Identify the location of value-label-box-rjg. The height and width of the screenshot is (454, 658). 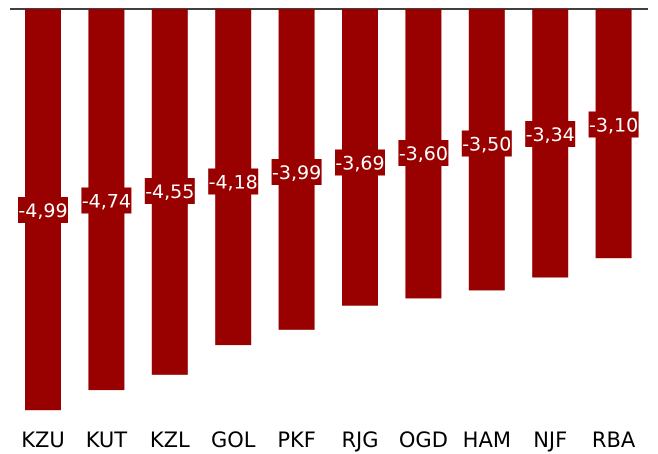
(360, 162).